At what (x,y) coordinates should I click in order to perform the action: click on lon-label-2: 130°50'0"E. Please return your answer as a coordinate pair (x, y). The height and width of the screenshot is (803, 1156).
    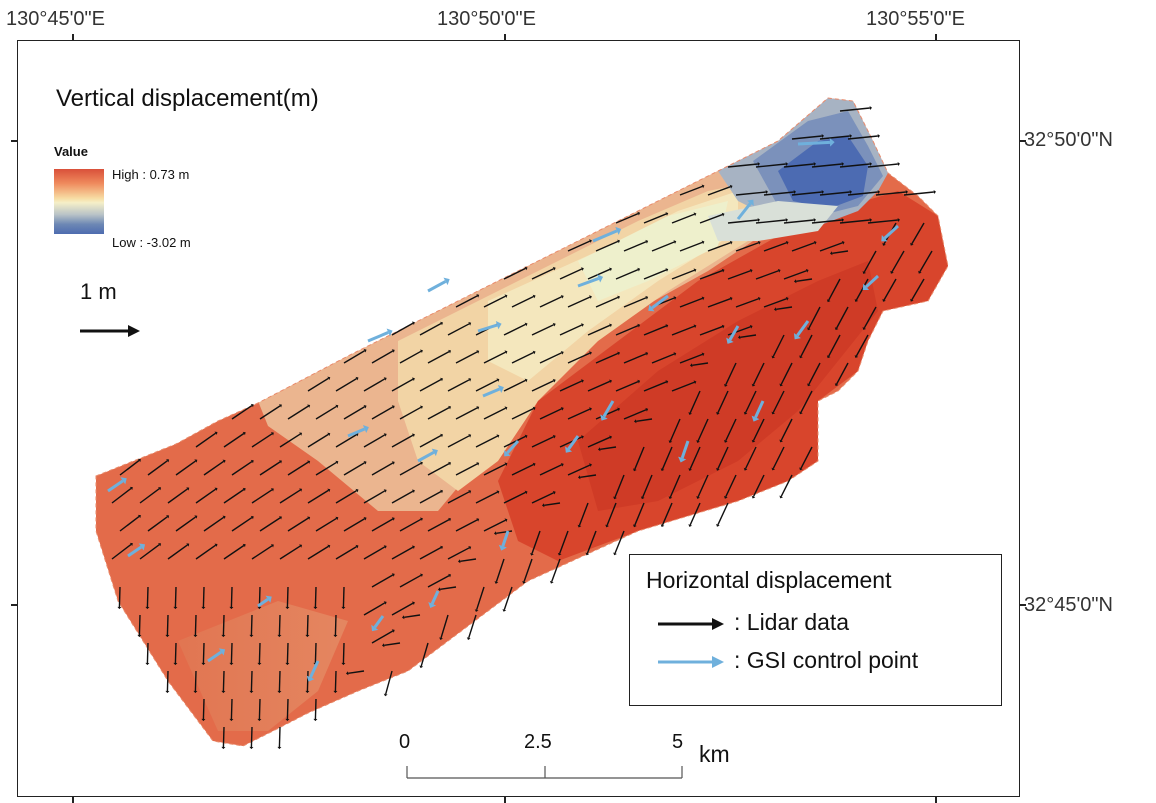
    Looking at the image, I should click on (486, 19).